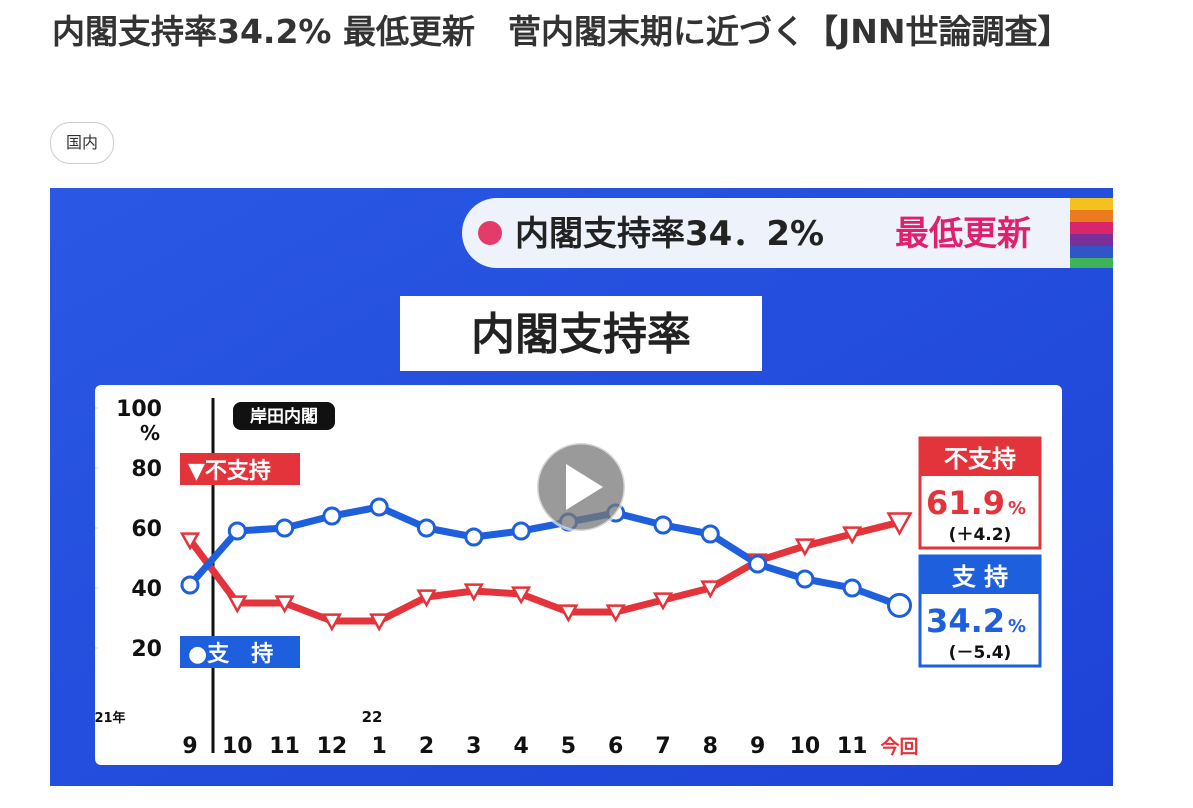 The image size is (1193, 808). I want to click on banner-icon, so click(490, 233).